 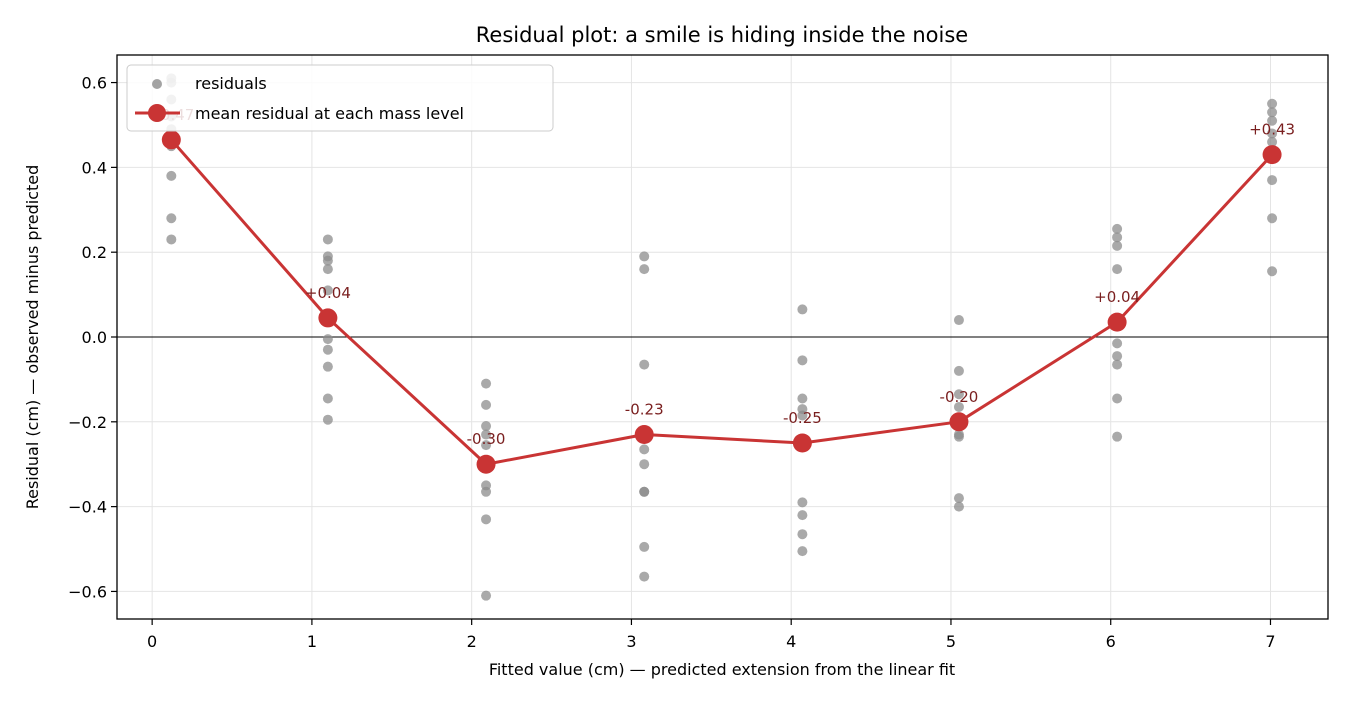 What do you see at coordinates (472, 641) in the screenshot?
I see `x-tick-label: 2` at bounding box center [472, 641].